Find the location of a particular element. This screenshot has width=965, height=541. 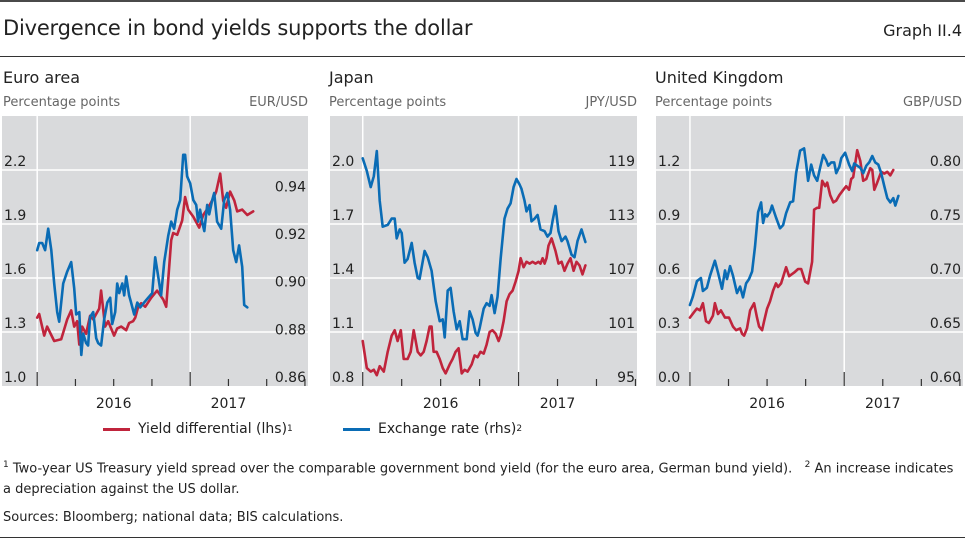

legend-item-exchange-rate: Exchange rate (rhs) 2 is located at coordinates (432, 429).